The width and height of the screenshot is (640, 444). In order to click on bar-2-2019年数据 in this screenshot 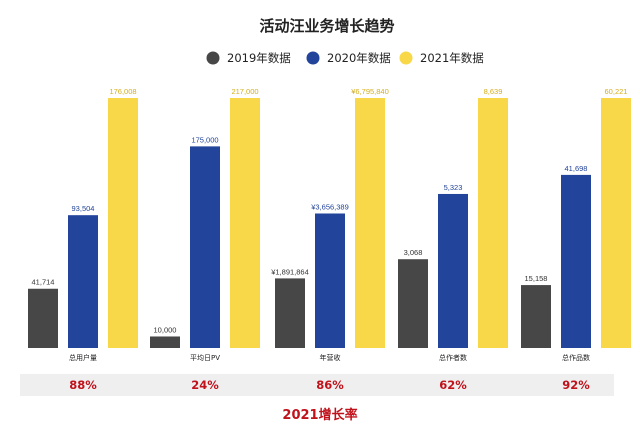, I will do `click(165, 342)`.